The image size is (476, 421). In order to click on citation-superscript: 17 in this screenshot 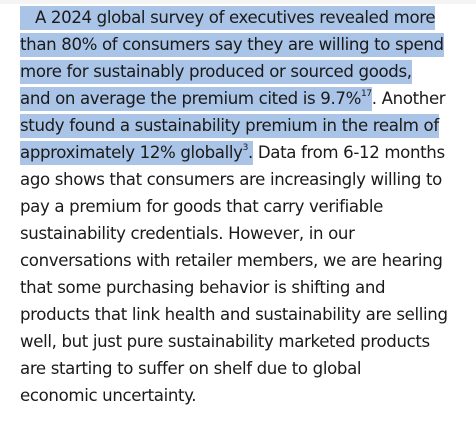, I will do `click(366, 94)`.